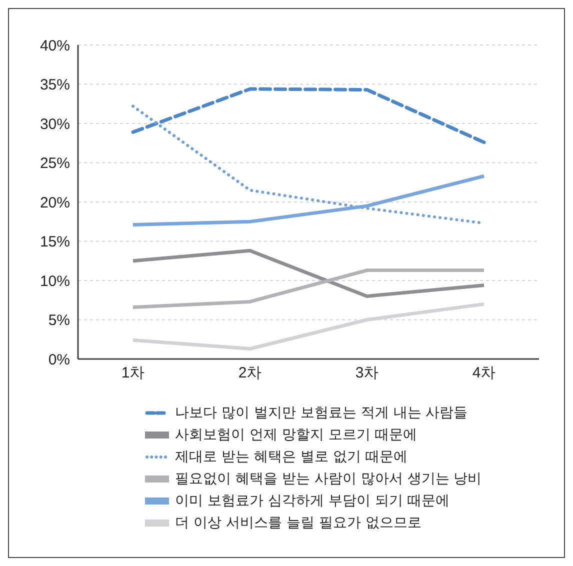 The image size is (573, 566). I want to click on x-tick-label: 4차, so click(484, 373).